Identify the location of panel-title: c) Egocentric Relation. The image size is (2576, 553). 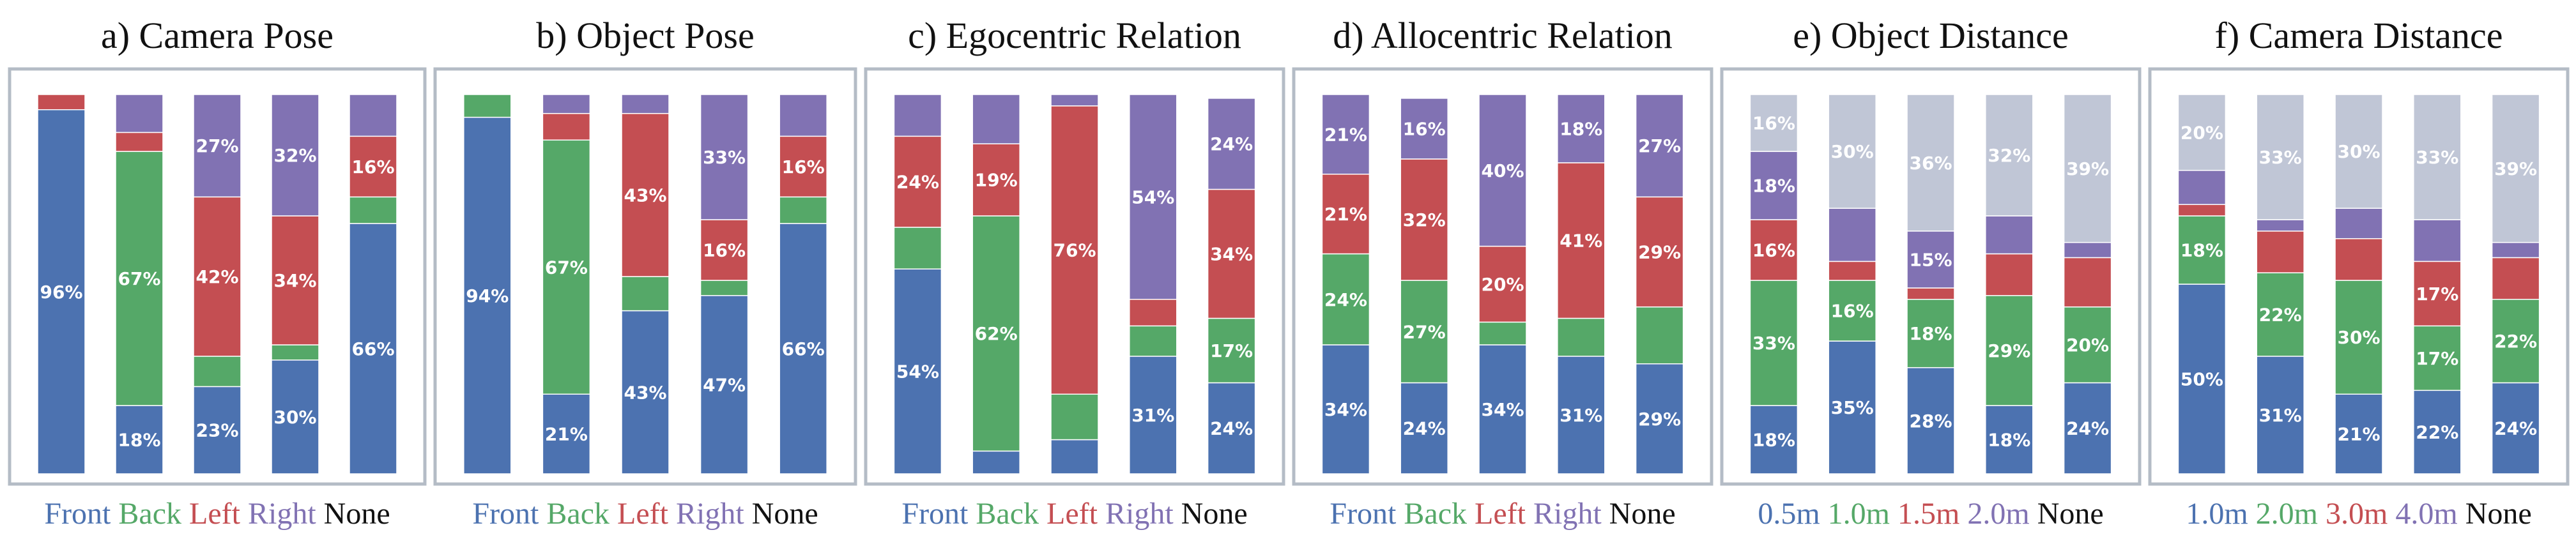
(1074, 35).